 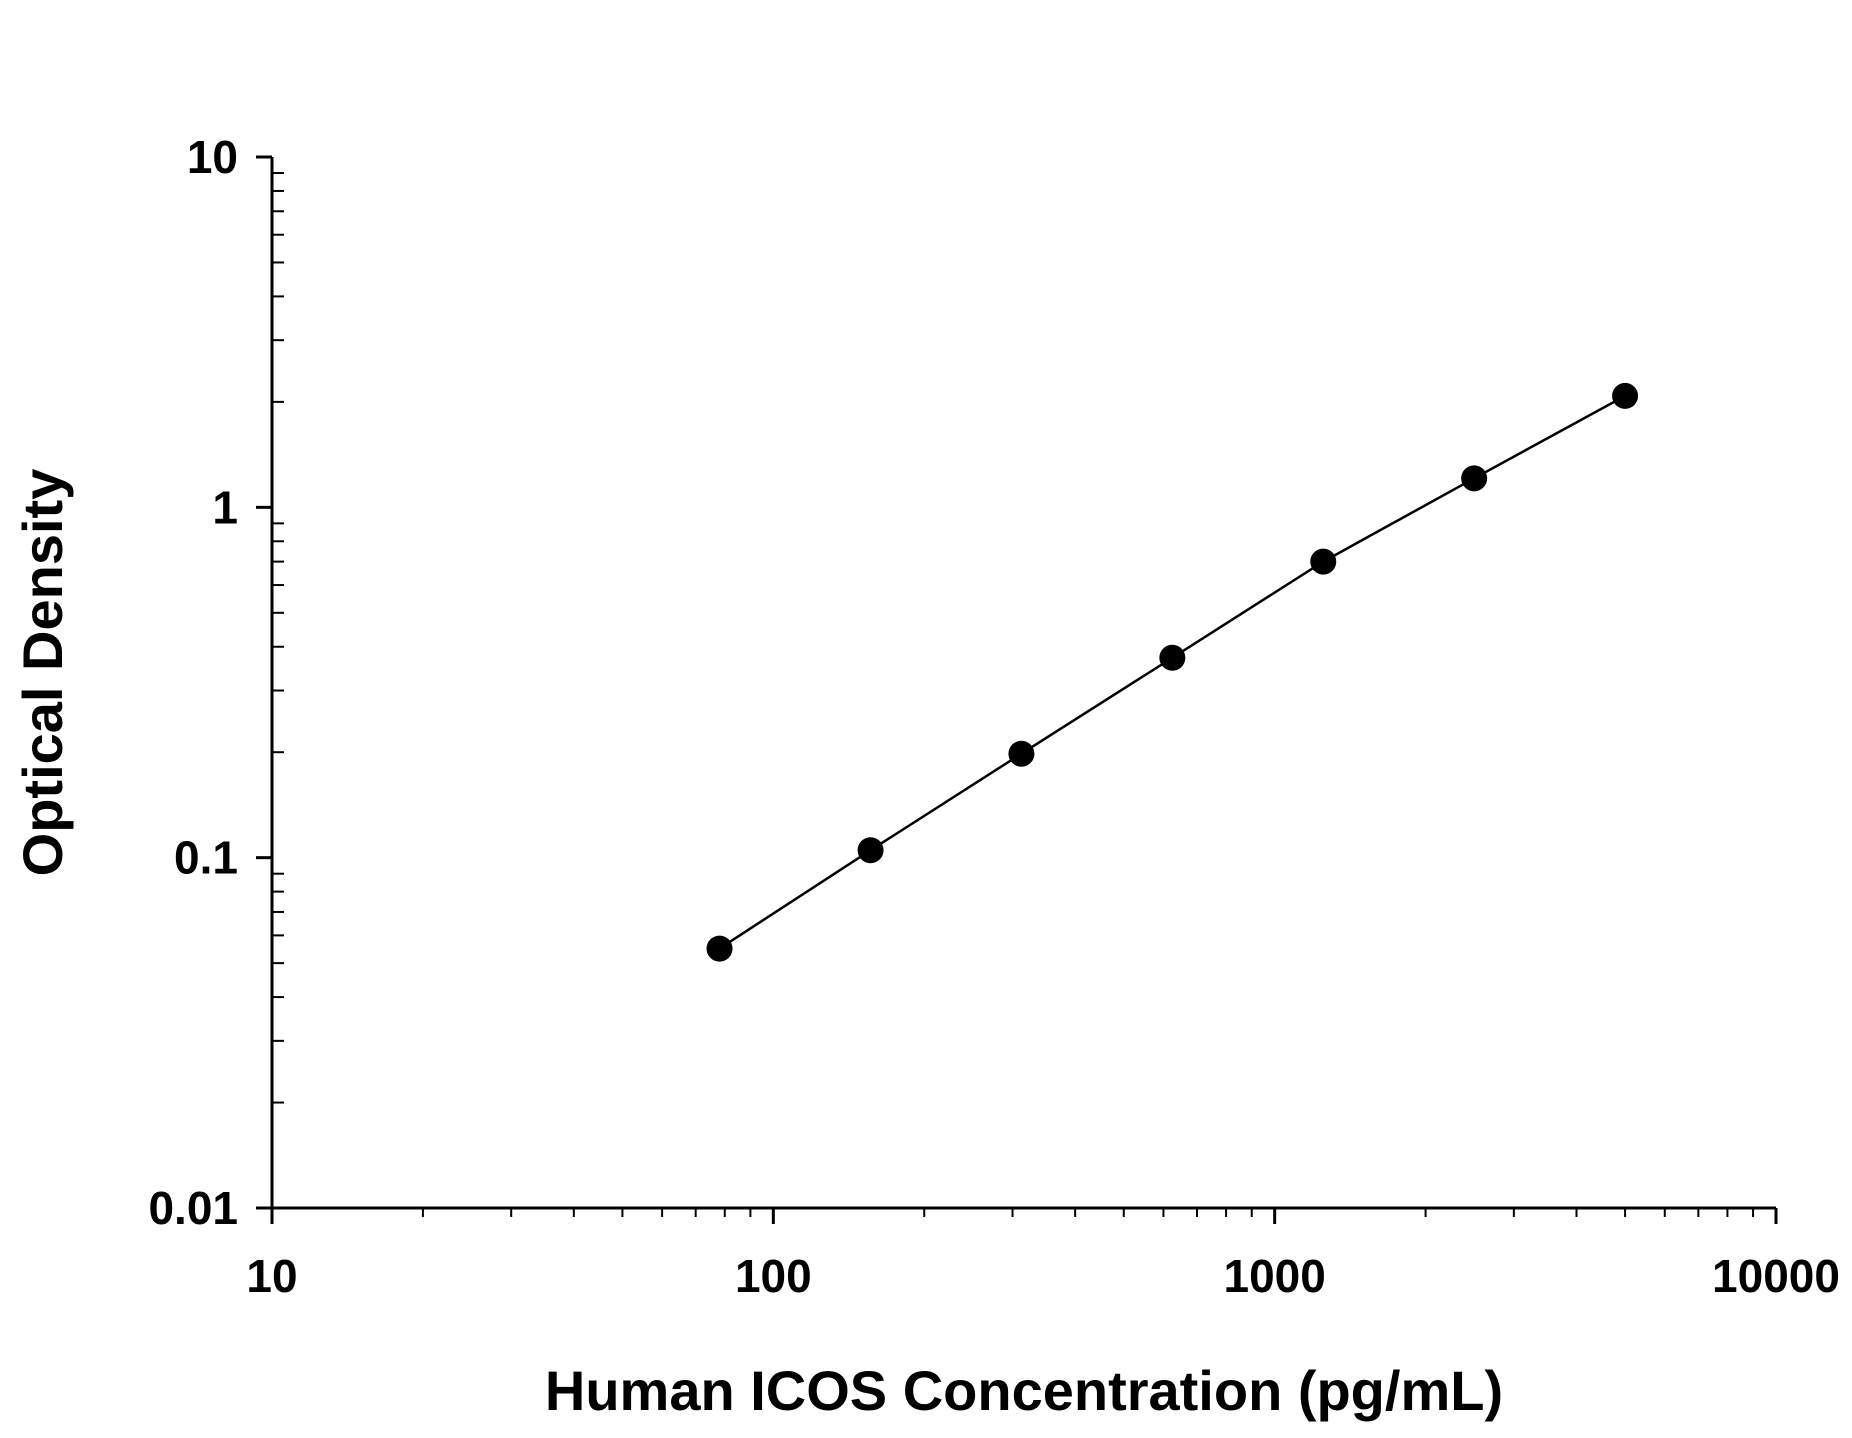 What do you see at coordinates (42, 673) in the screenshot?
I see `y-axis-title: Optical Density` at bounding box center [42, 673].